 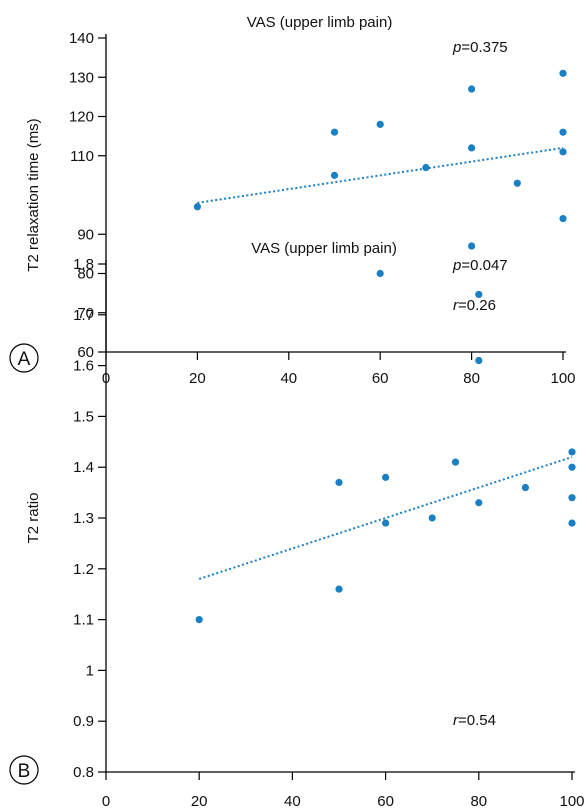 I want to click on y-tick-label: 110, so click(x=82, y=156).